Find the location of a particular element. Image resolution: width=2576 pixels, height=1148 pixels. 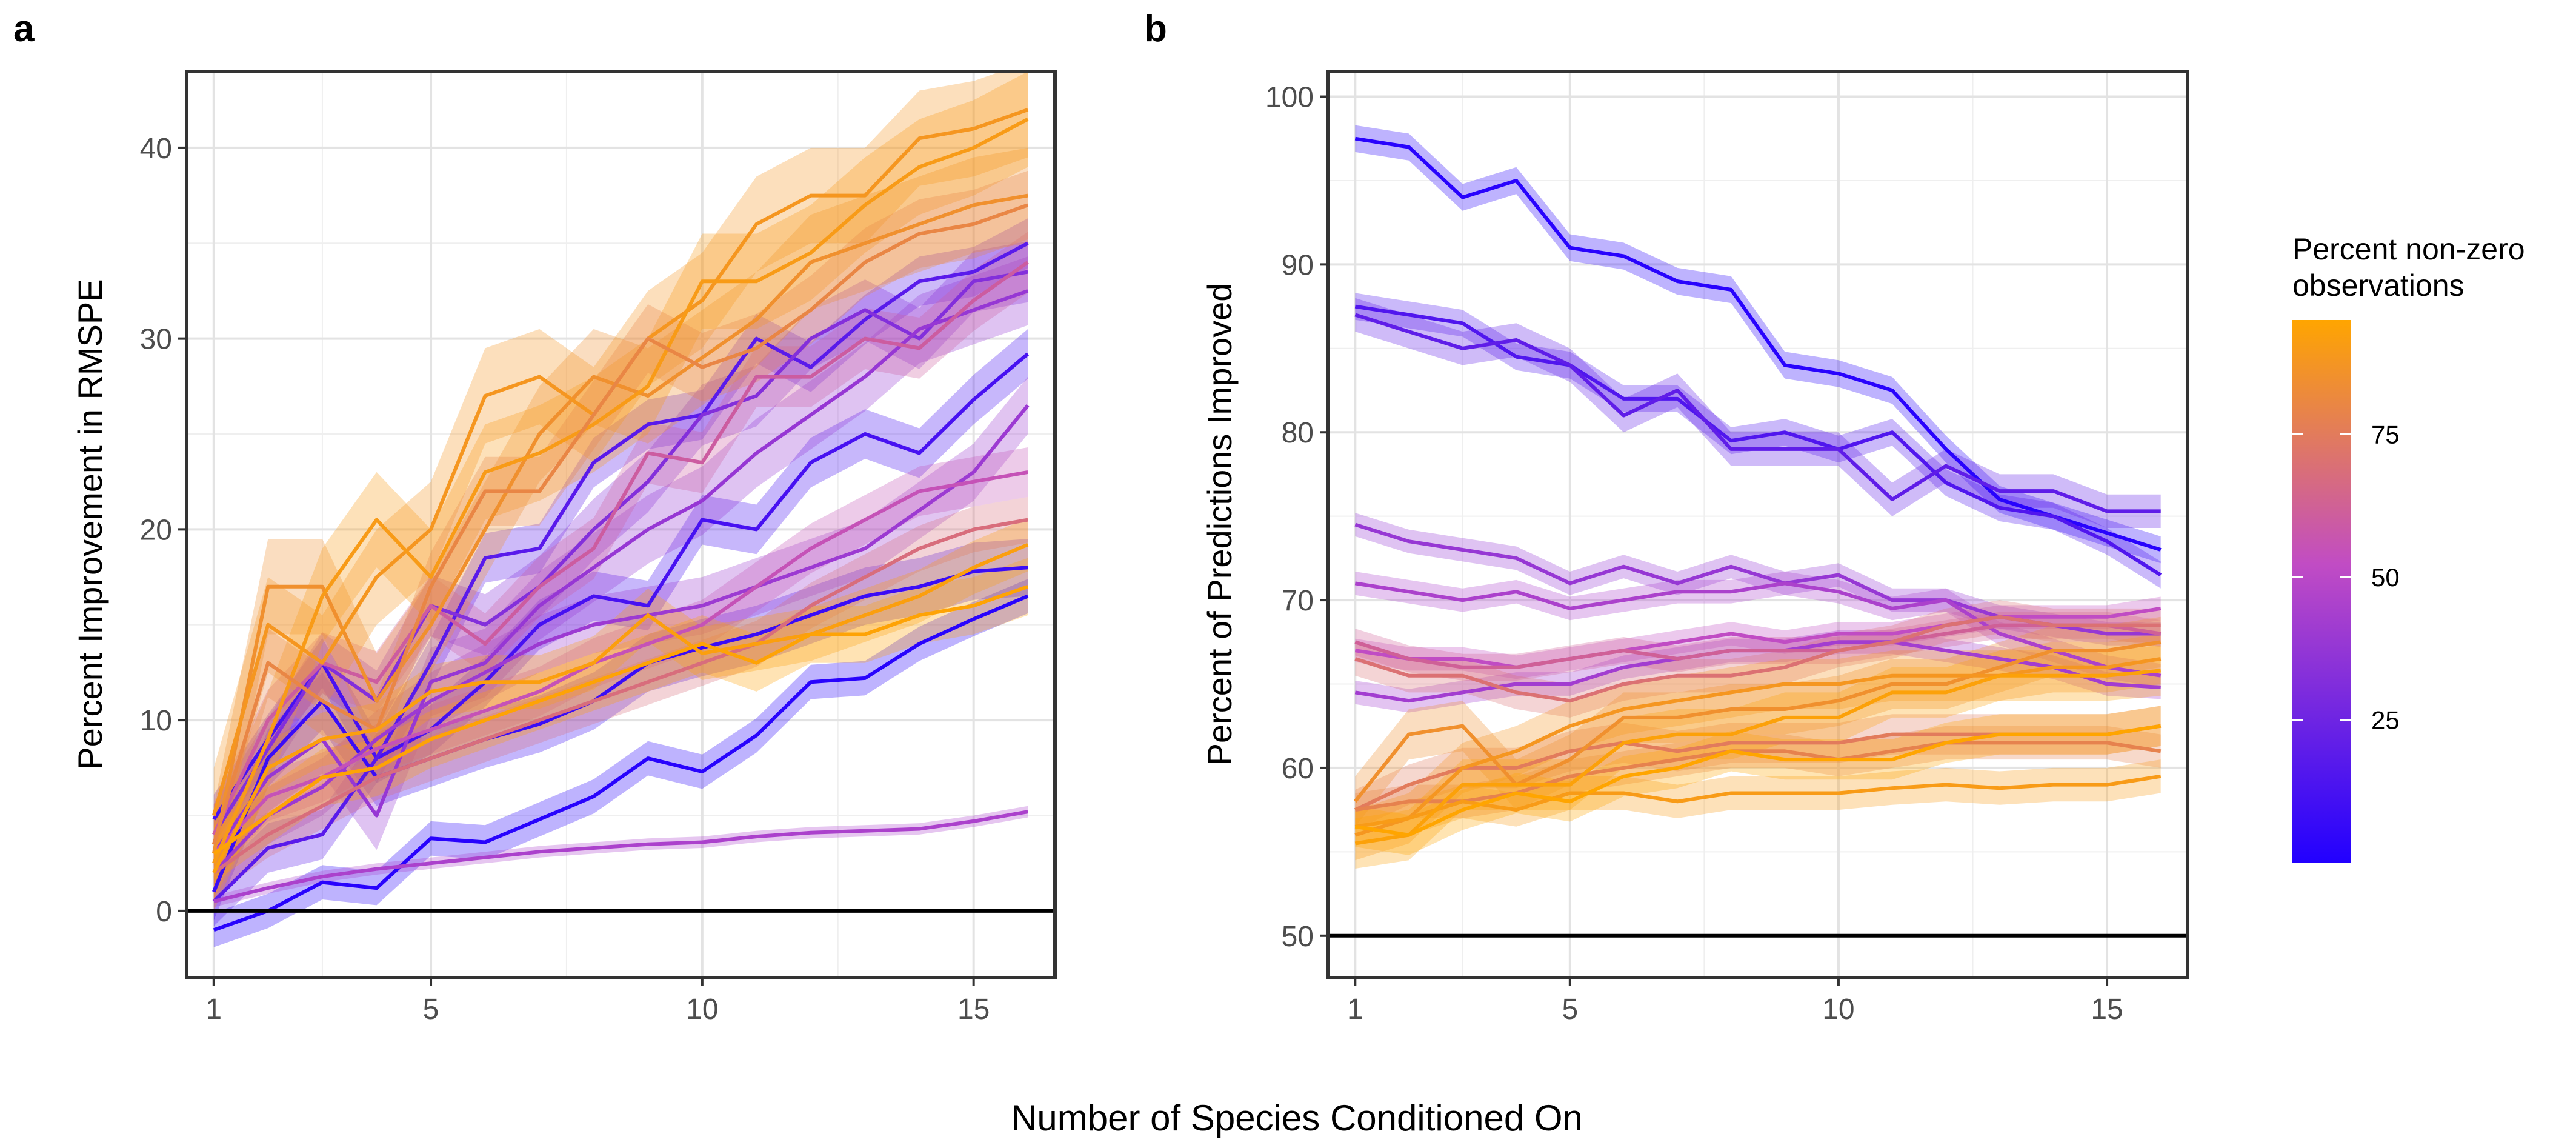

legend-tick-label: 25 is located at coordinates (2385, 720).